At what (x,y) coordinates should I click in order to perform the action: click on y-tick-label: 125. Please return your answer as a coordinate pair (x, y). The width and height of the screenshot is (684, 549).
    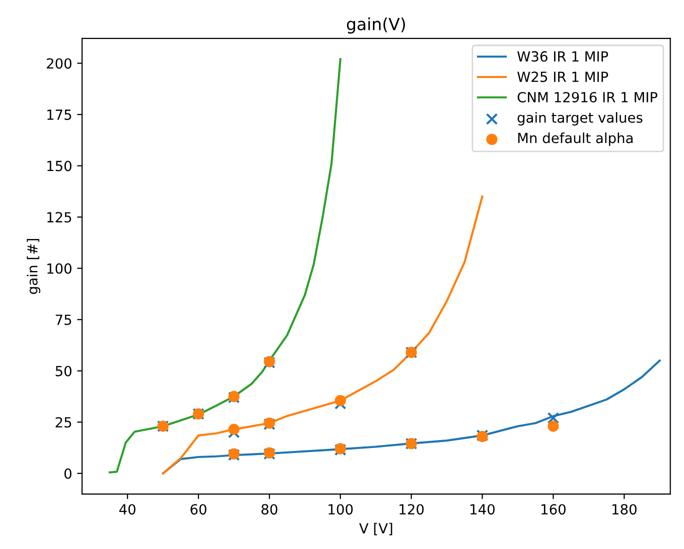
    Looking at the image, I should click on (59, 217).